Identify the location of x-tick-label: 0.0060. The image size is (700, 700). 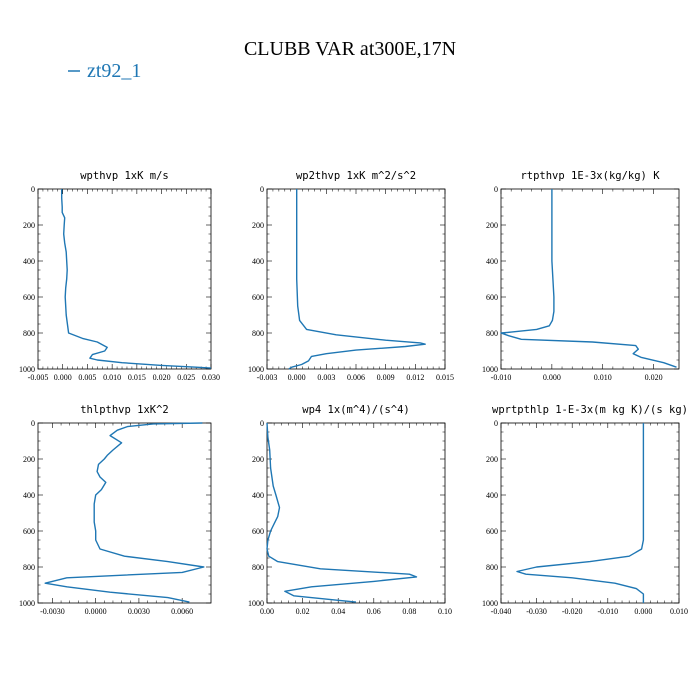
(182, 611).